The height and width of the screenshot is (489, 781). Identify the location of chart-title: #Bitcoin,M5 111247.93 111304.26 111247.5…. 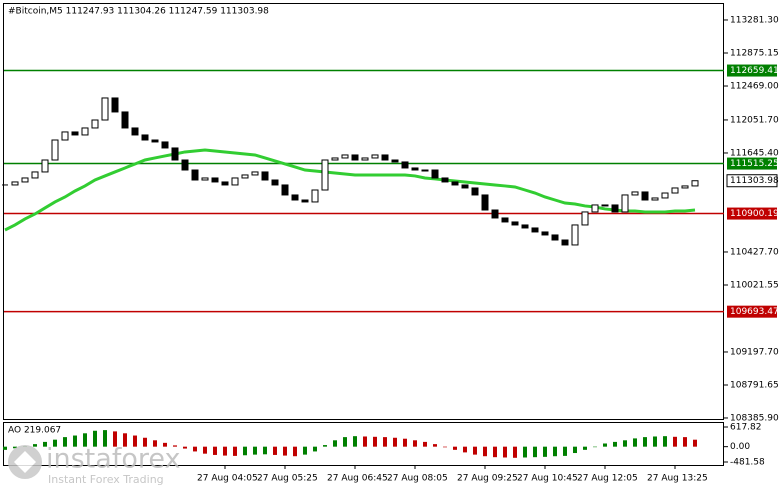
(138, 12).